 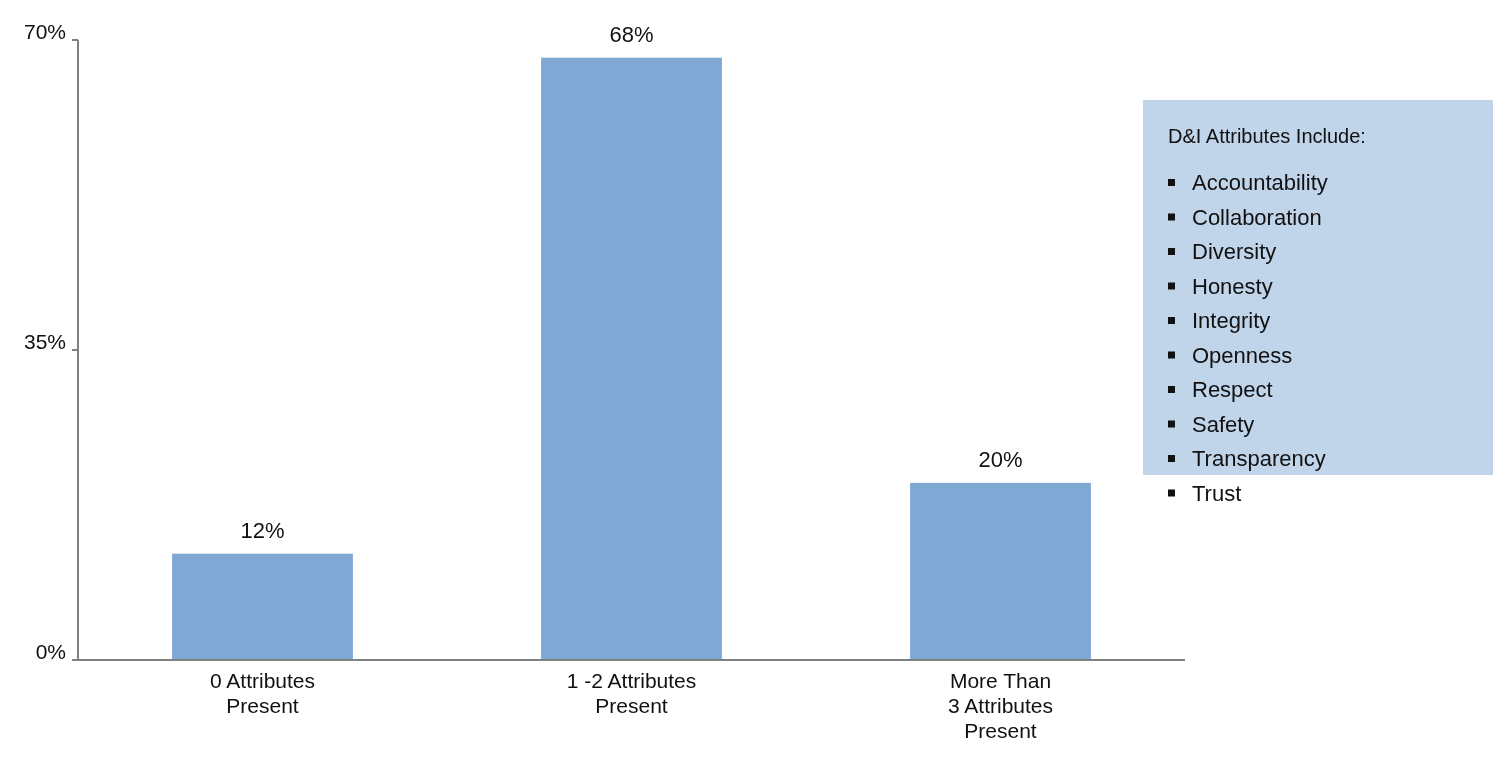 I want to click on y-tick-label: 70%, so click(x=44, y=31).